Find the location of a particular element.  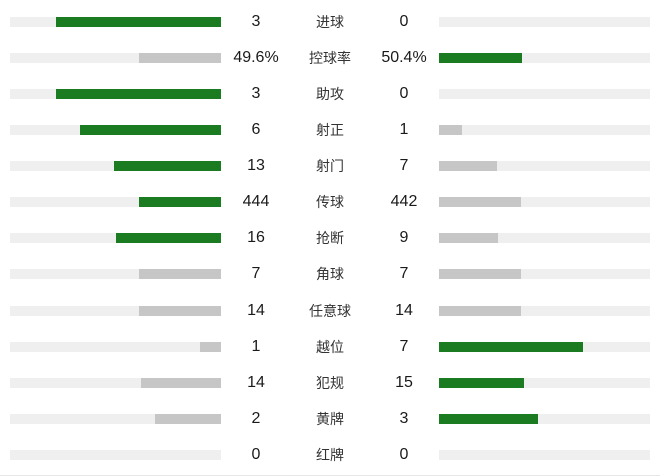

stat-label: 红牌 is located at coordinates (330, 454).